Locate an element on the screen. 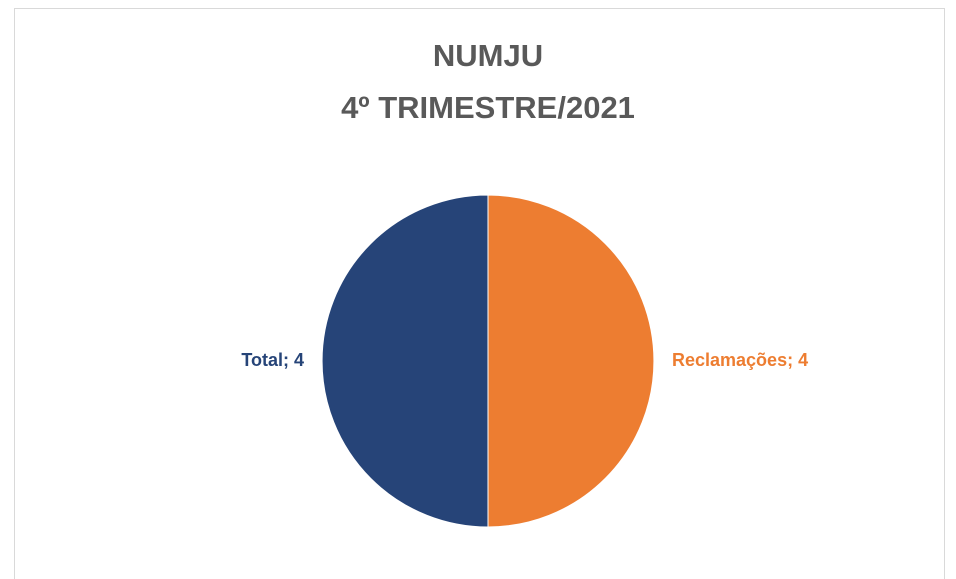 This screenshot has height=579, width=956. chart-subtitle: 4º TRIMESTRE/2021 is located at coordinates (488, 107).